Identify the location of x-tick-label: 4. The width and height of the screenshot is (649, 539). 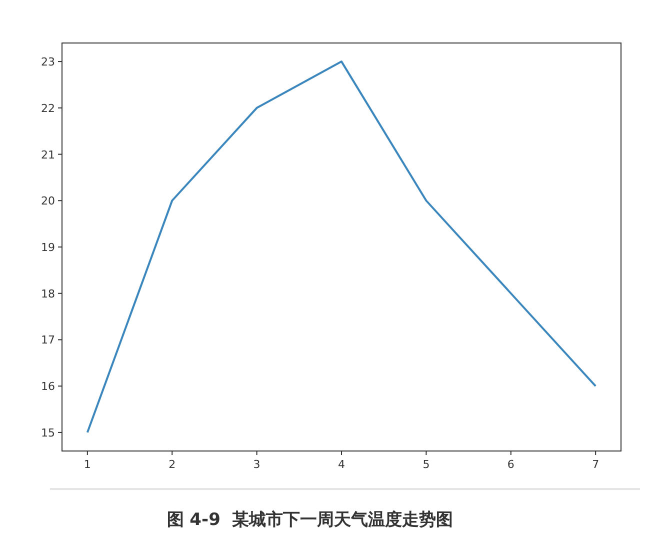
(341, 464).